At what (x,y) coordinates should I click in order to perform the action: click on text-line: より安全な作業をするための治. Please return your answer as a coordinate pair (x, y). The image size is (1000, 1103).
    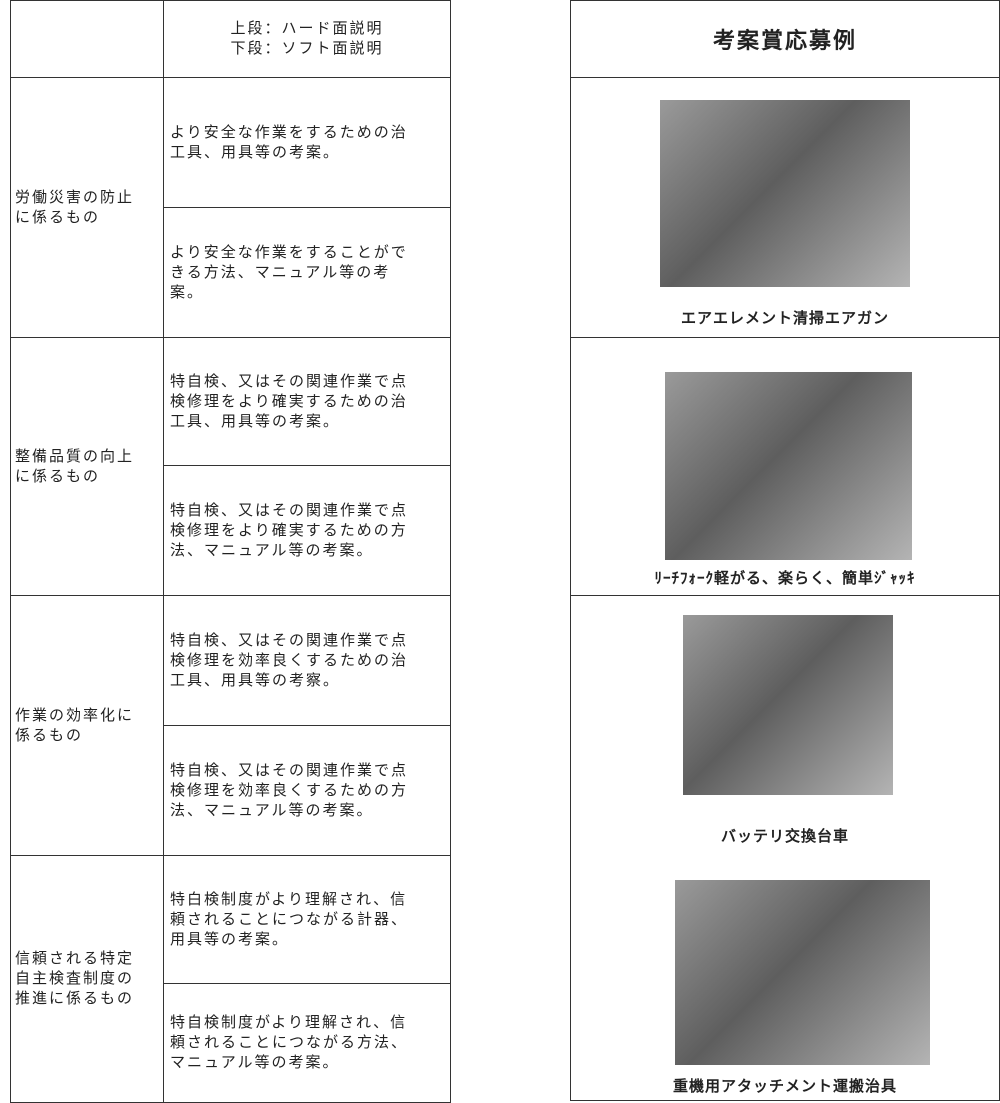
    Looking at the image, I should click on (289, 132).